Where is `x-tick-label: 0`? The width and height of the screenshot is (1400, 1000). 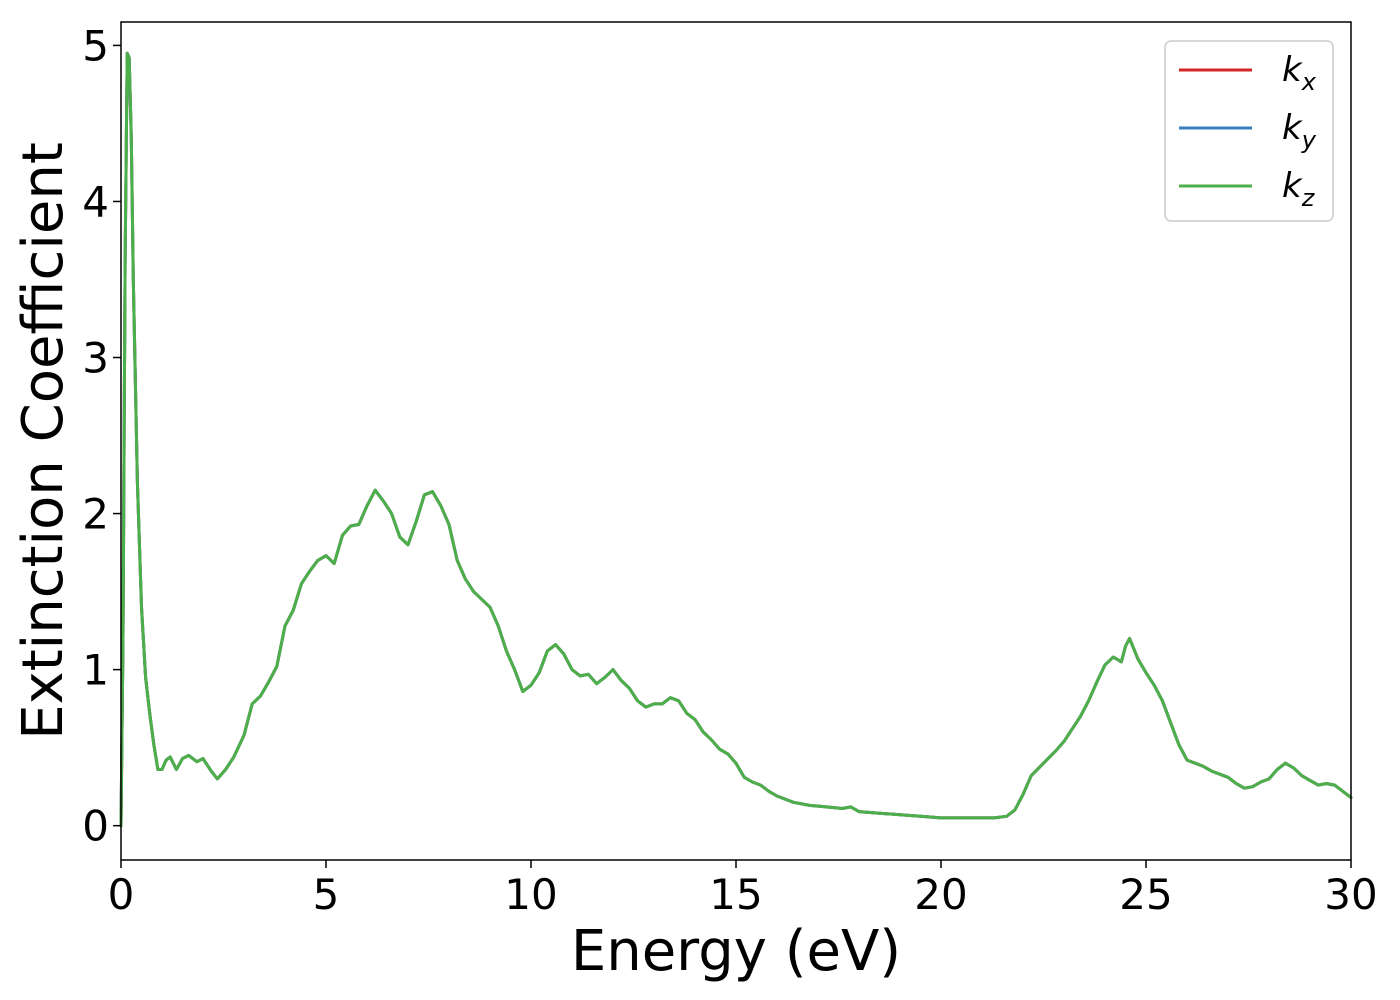 x-tick-label: 0 is located at coordinates (121, 894).